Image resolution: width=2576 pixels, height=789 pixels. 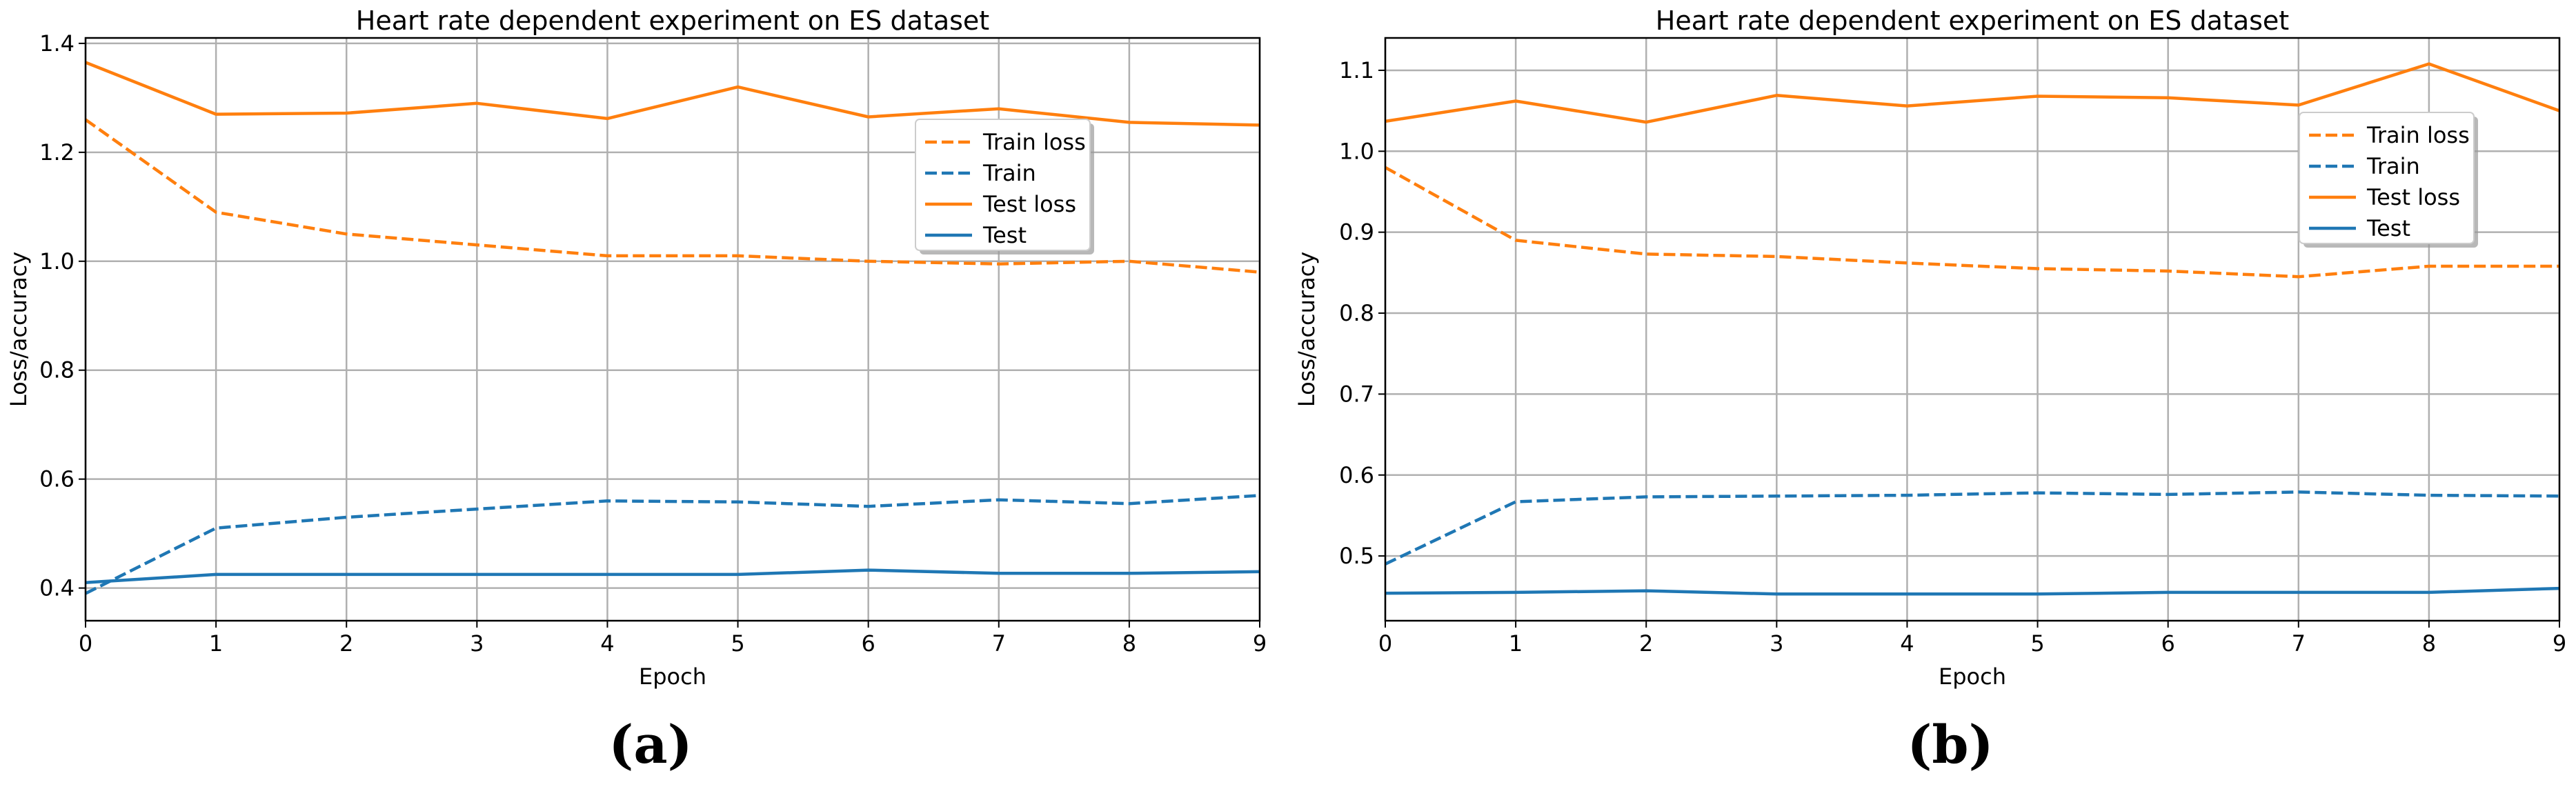 I want to click on chart-a-x-tick-label: 6, so click(x=868, y=643).